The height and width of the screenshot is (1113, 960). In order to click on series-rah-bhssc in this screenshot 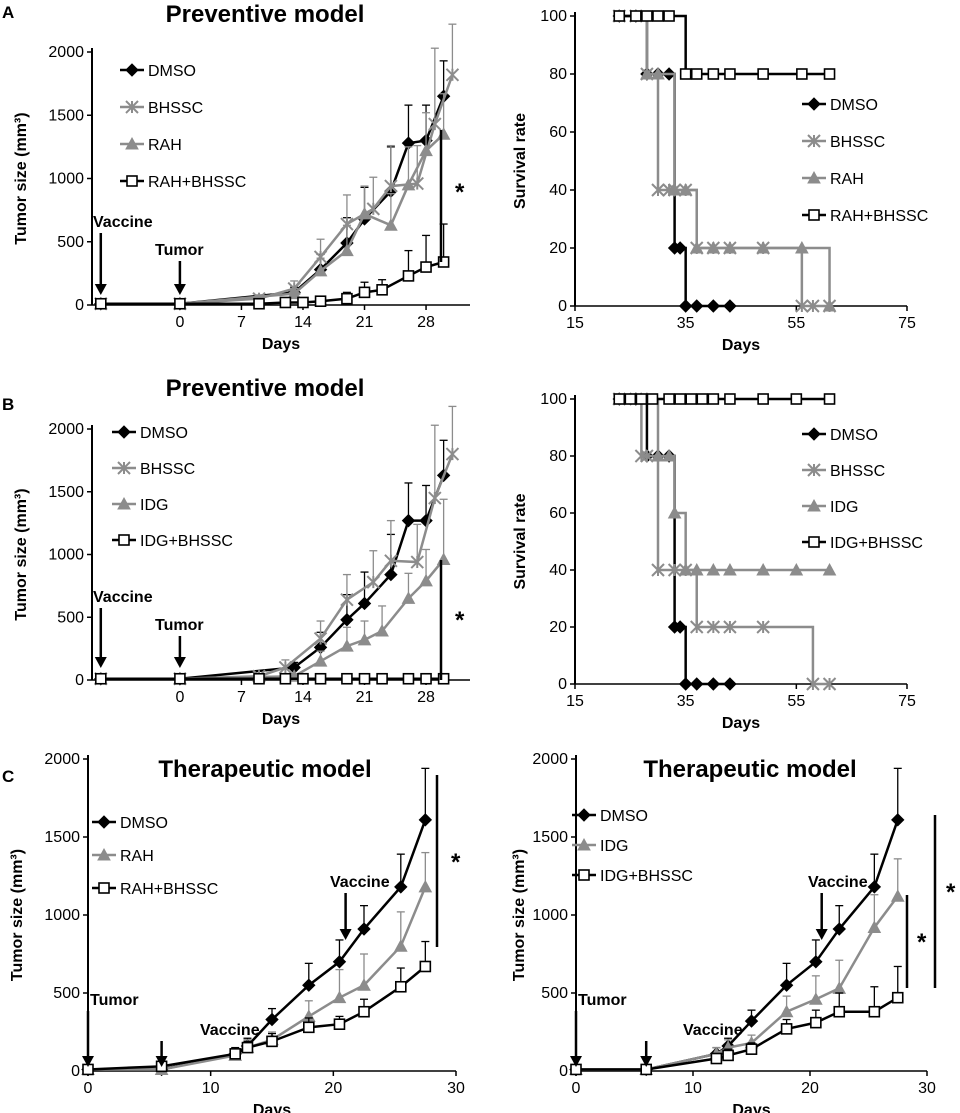, I will do `click(257, 1008)`.